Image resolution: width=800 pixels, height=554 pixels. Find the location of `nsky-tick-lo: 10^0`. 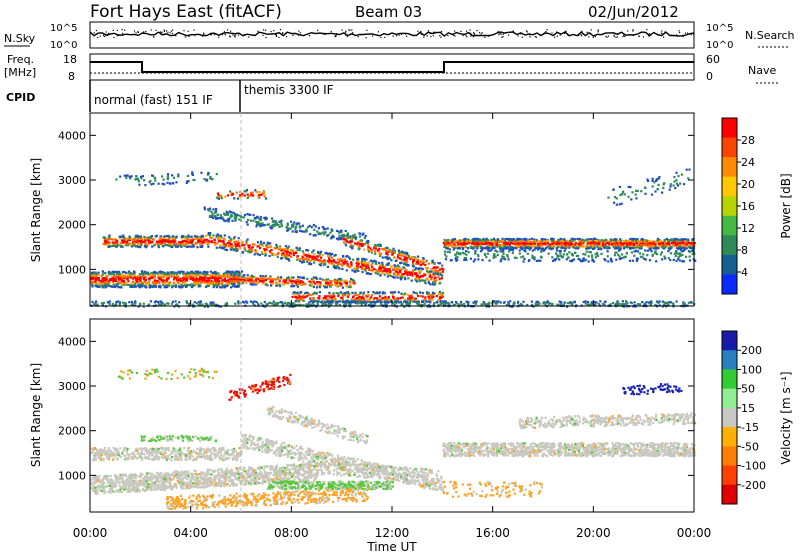

nsky-tick-lo: 10^0 is located at coordinates (63, 45).